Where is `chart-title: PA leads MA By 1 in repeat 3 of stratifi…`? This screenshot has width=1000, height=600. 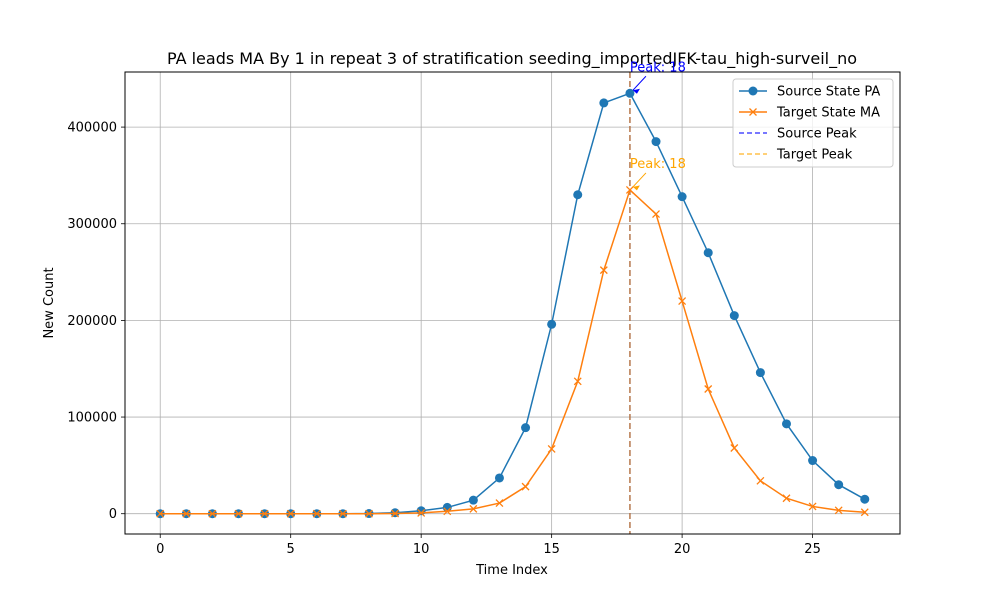
chart-title: PA leads MA By 1 in repeat 3 of stratifi… is located at coordinates (512, 59).